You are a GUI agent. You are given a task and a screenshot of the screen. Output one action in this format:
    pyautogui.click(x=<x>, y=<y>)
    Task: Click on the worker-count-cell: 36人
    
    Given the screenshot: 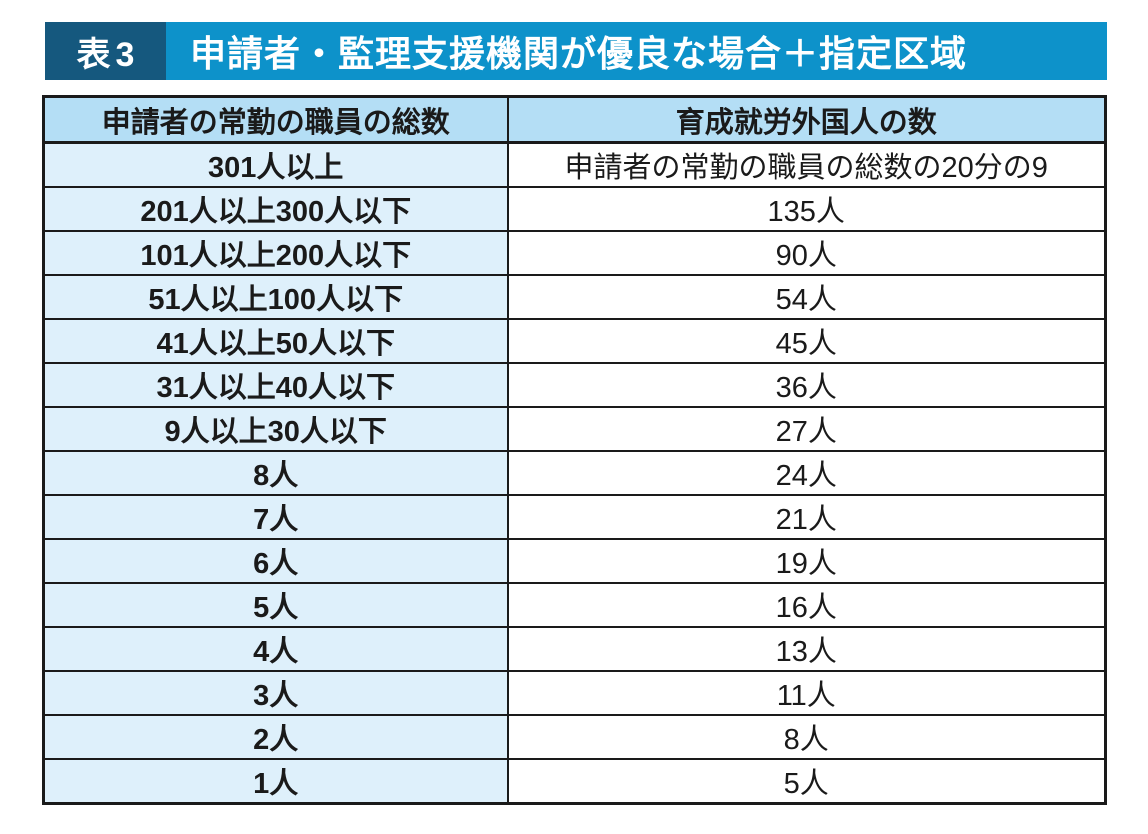 What is the action you would take?
    pyautogui.click(x=806, y=385)
    